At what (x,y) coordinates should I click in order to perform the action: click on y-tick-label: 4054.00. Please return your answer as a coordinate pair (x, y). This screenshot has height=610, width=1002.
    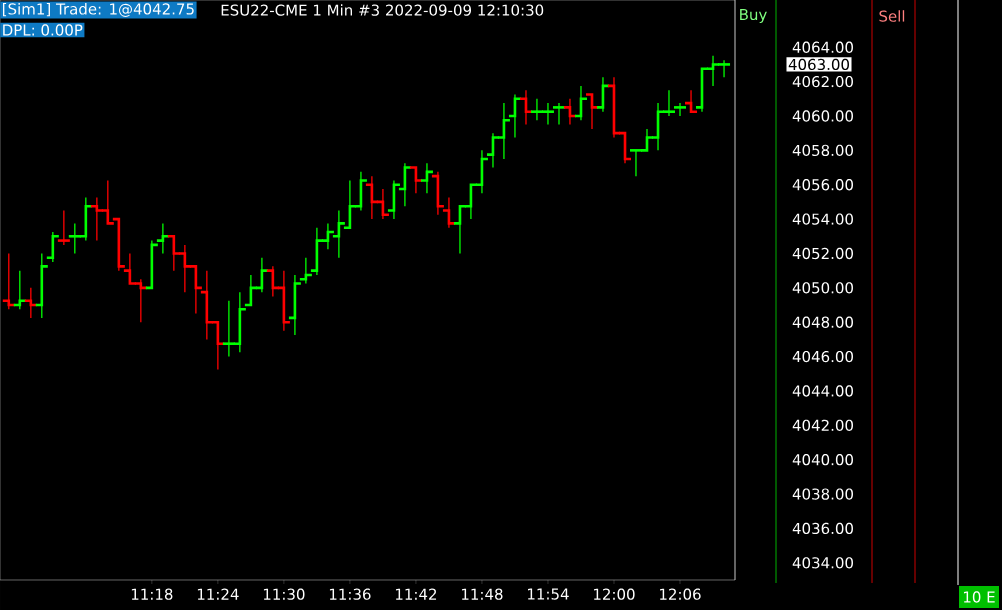
    Looking at the image, I should click on (822, 219).